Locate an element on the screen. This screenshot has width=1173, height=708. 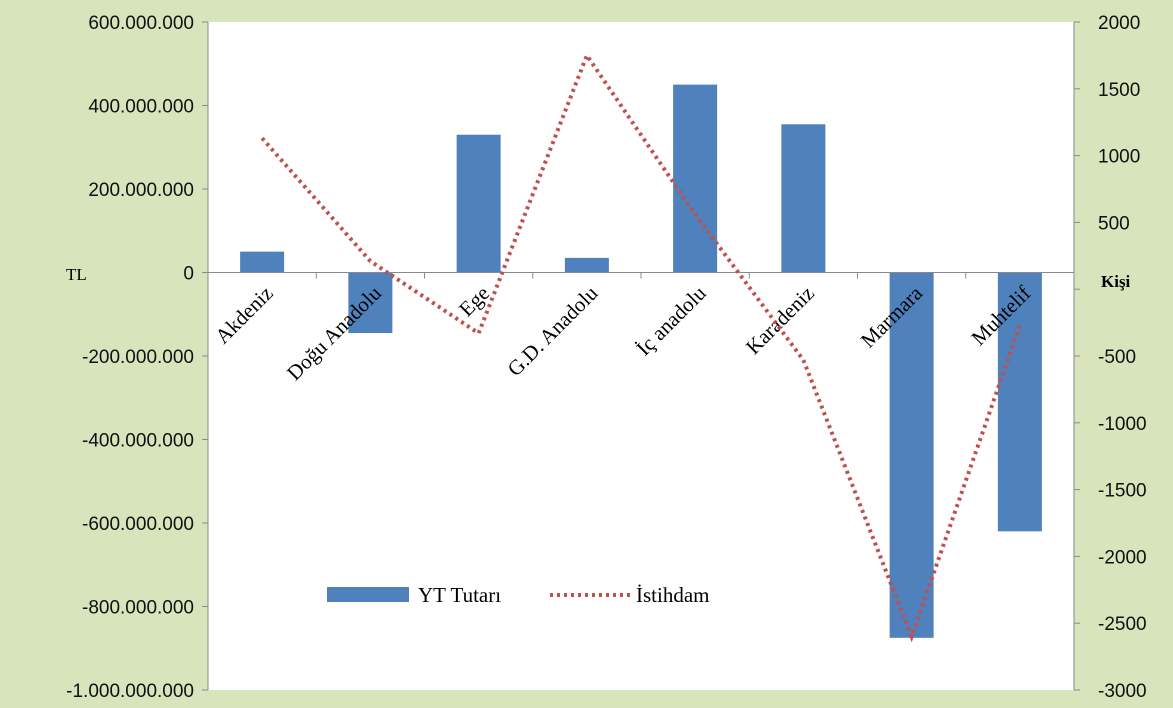
right-tick-label: -1500 is located at coordinates (1122, 491).